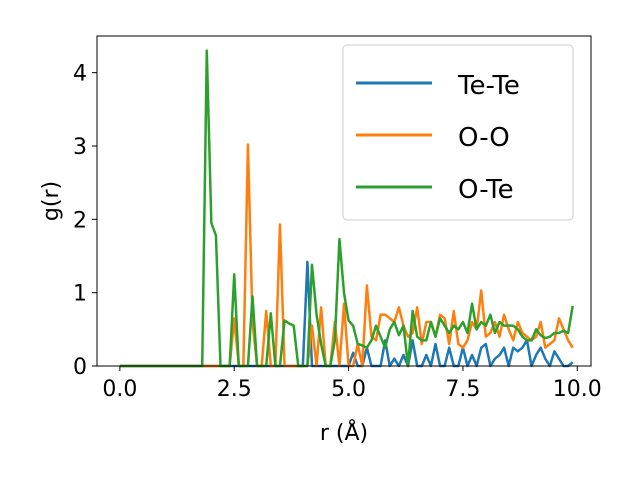 This screenshot has width=640, height=480. Describe the element at coordinates (80, 74) in the screenshot. I see `y-tick-label: 4` at that location.